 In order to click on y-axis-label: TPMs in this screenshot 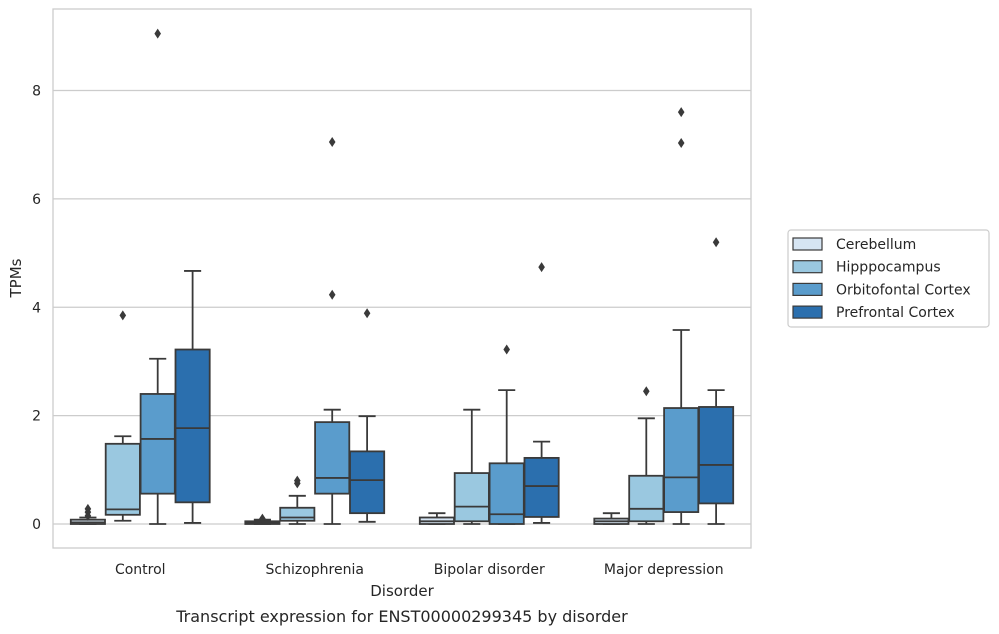, I will do `click(16, 278)`.